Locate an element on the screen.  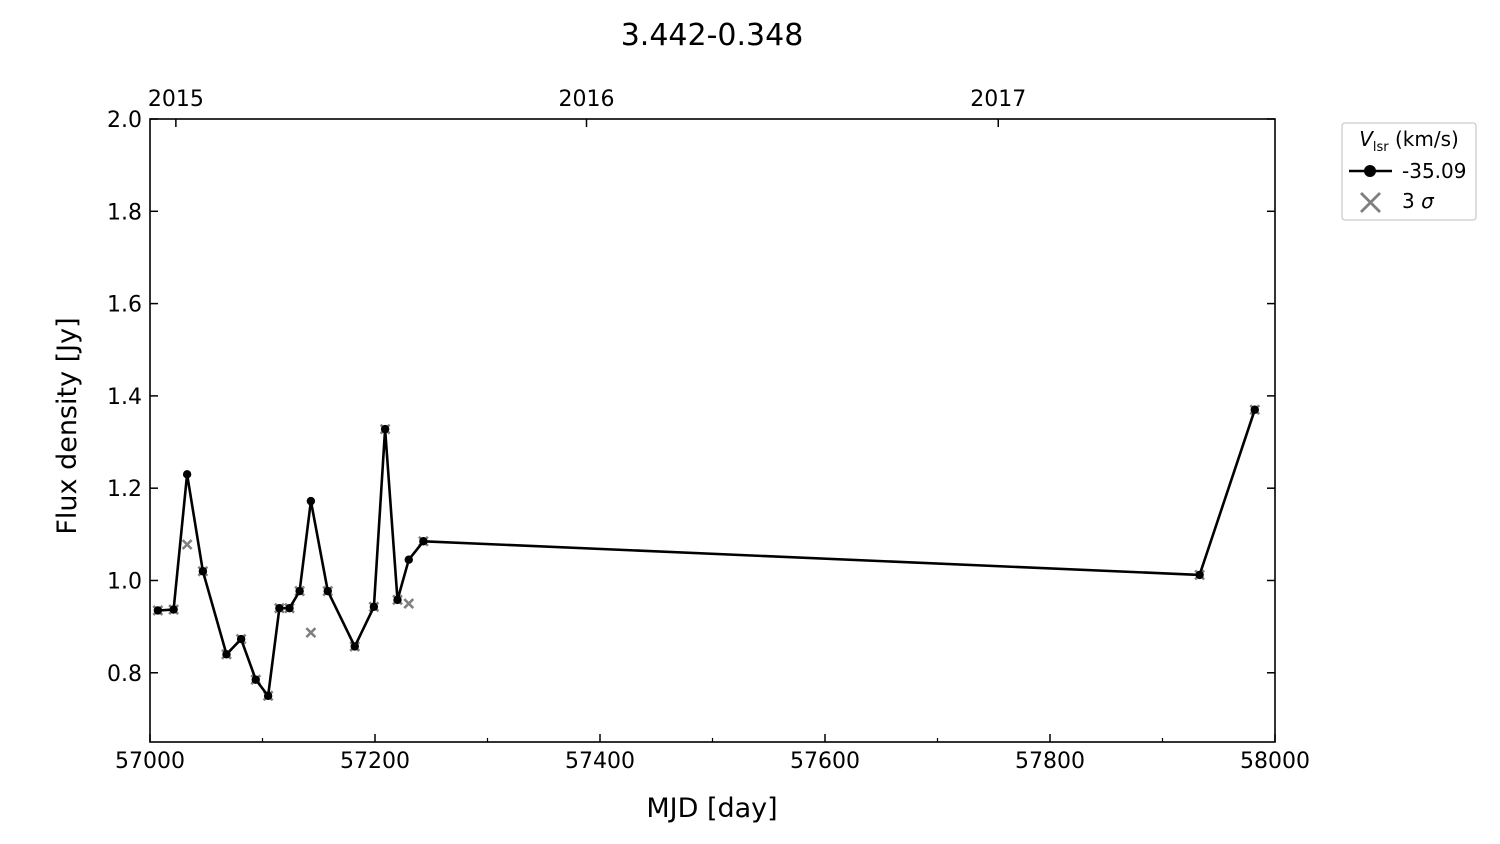
x-tick-label: 57400 is located at coordinates (600, 761).